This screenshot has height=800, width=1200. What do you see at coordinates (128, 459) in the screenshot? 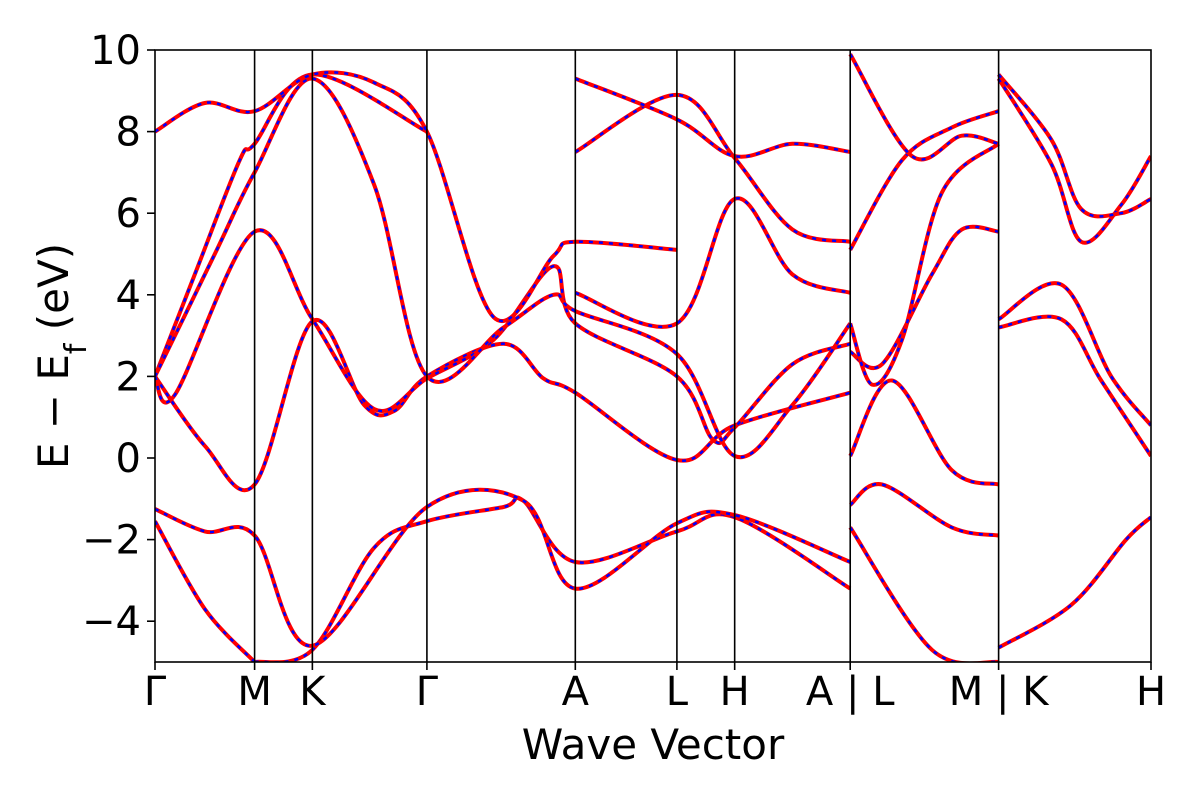
I see `y-tick-label: 0` at bounding box center [128, 459].